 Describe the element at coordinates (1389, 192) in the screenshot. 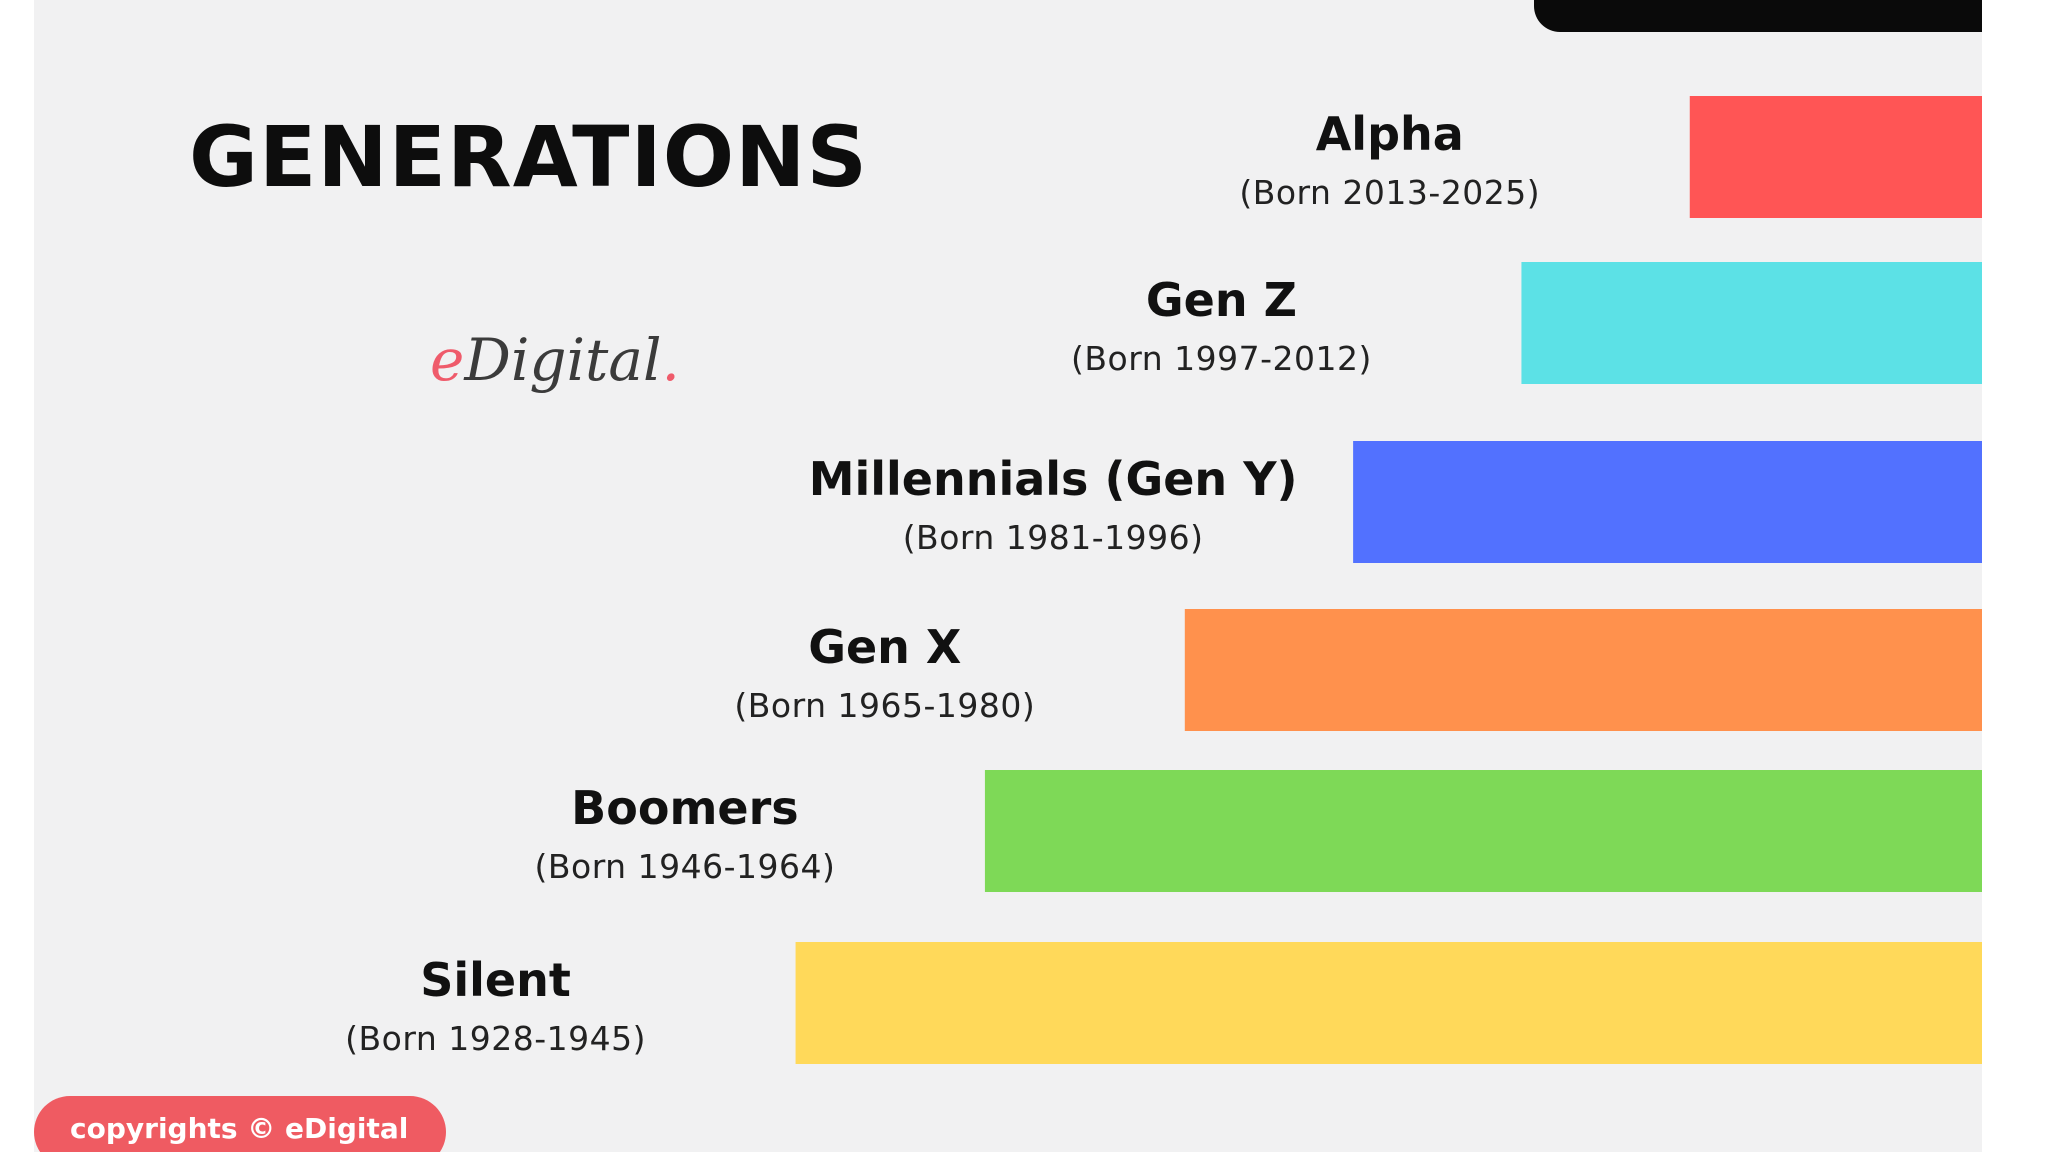

I see `years-alpha: (Born 2013-2025)` at that location.